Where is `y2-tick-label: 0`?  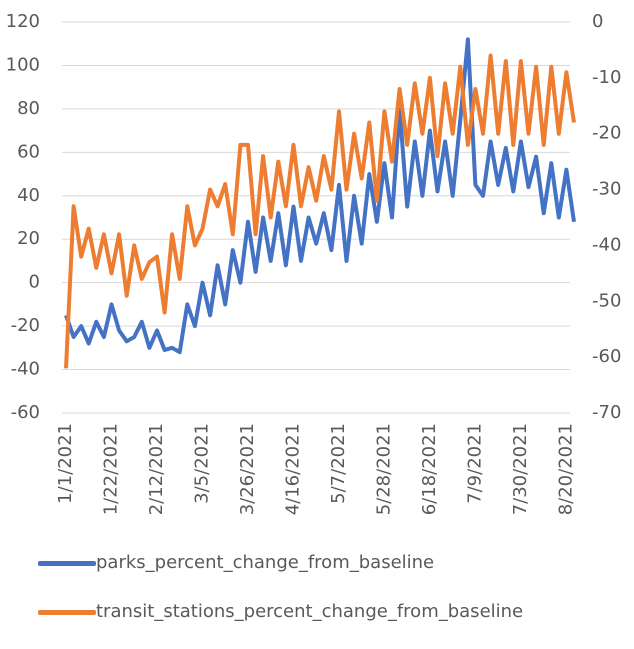 y2-tick-label: 0 is located at coordinates (597, 21).